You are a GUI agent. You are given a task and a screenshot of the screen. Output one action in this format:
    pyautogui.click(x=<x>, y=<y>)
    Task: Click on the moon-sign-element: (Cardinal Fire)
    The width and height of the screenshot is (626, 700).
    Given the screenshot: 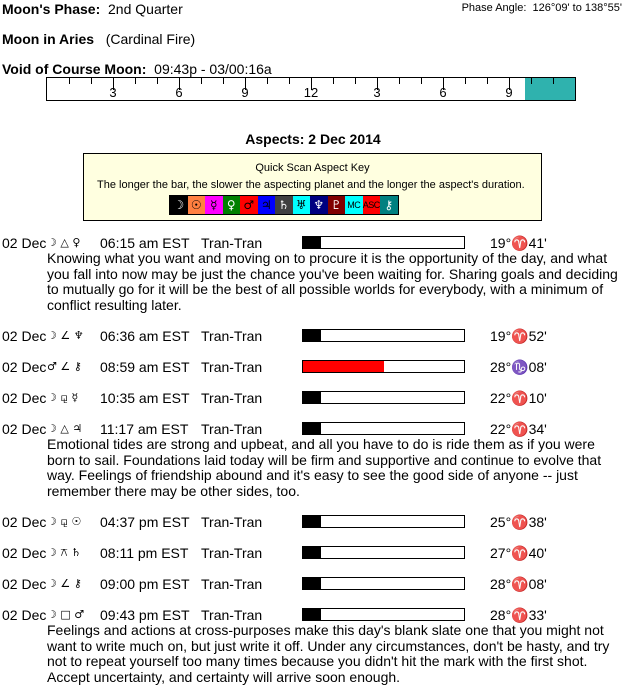 What is the action you would take?
    pyautogui.click(x=150, y=39)
    